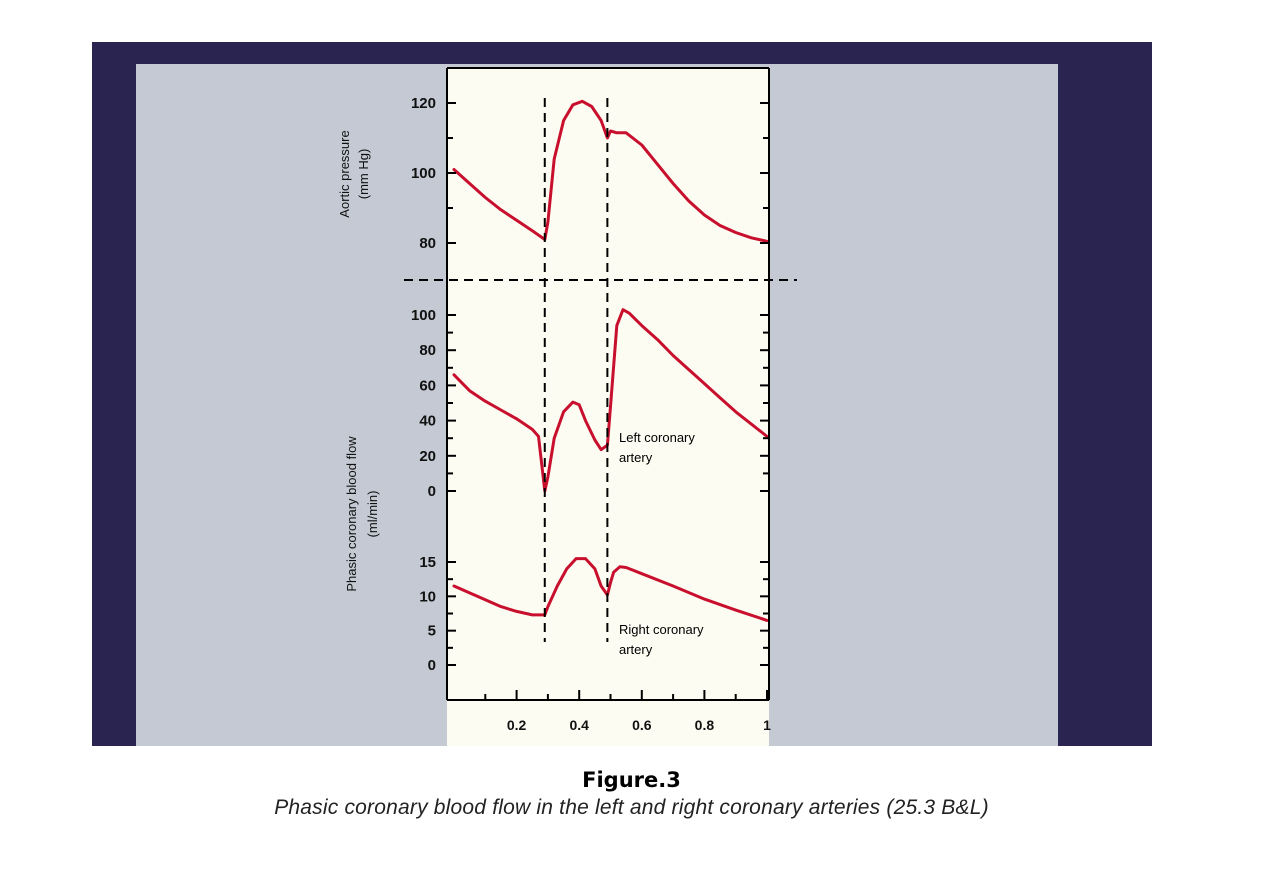  Describe the element at coordinates (432, 631) in the screenshot. I see `y-tick-label: 5` at that location.